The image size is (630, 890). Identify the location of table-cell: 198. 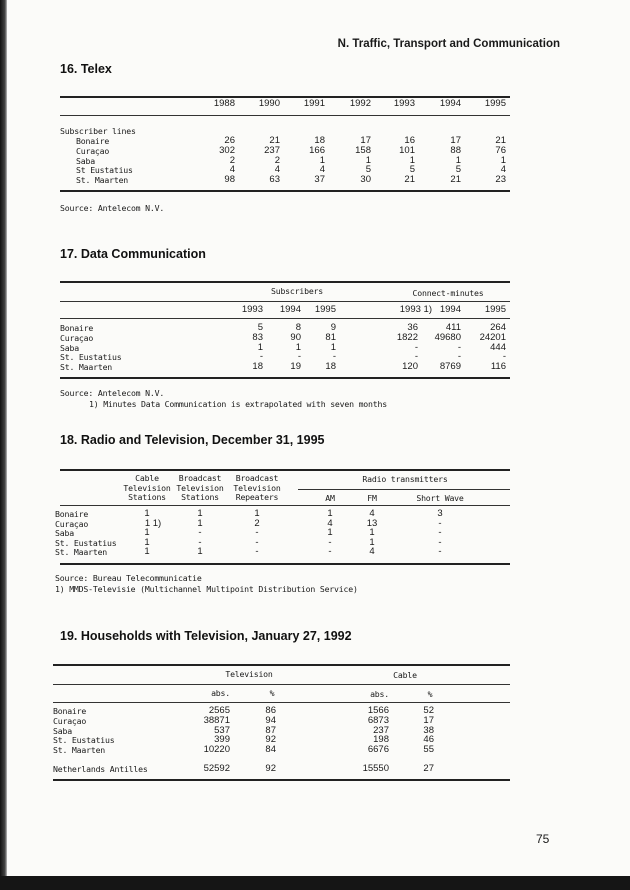
(381, 740).